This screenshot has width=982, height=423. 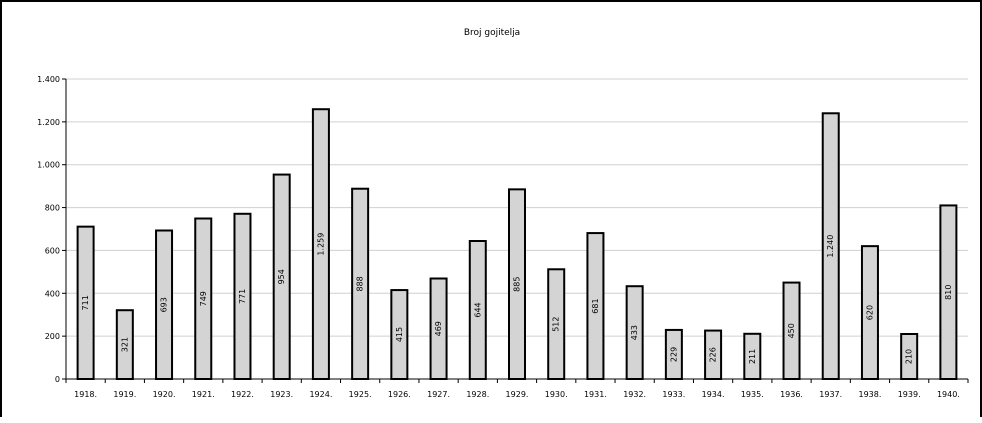 I want to click on data-label: 211, so click(x=752, y=356).